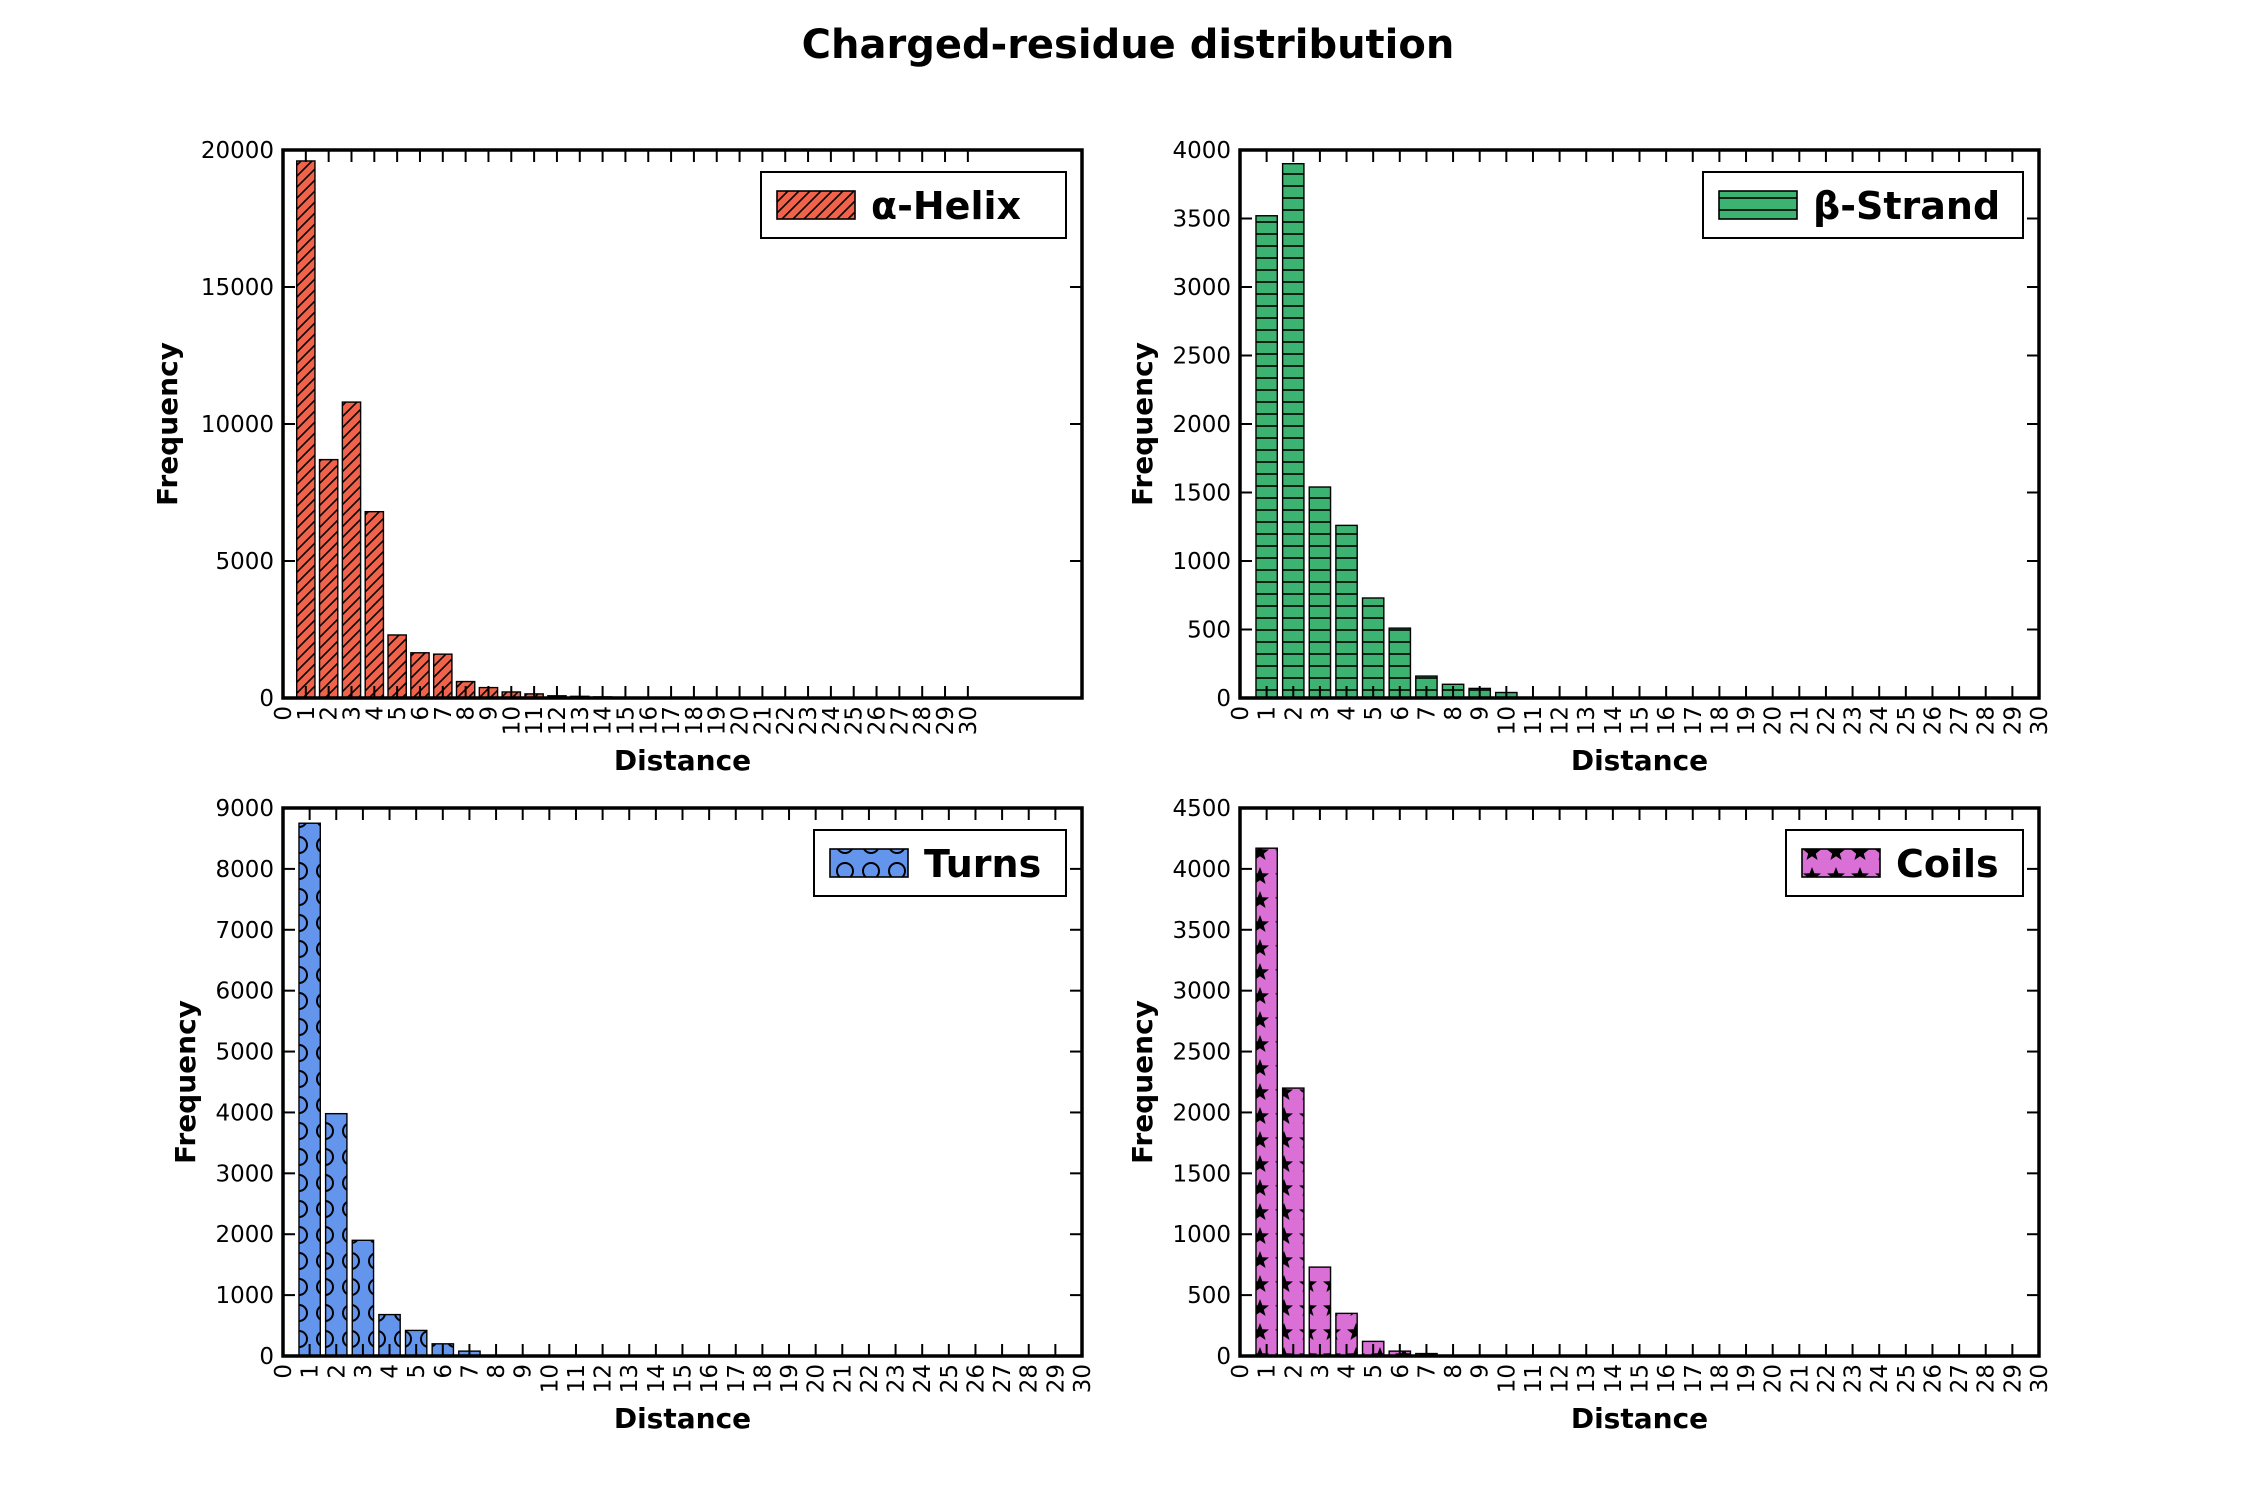 Image resolution: width=2250 pixels, height=1500 pixels. I want to click on y-tick-label: 2500, so click(1201, 357).